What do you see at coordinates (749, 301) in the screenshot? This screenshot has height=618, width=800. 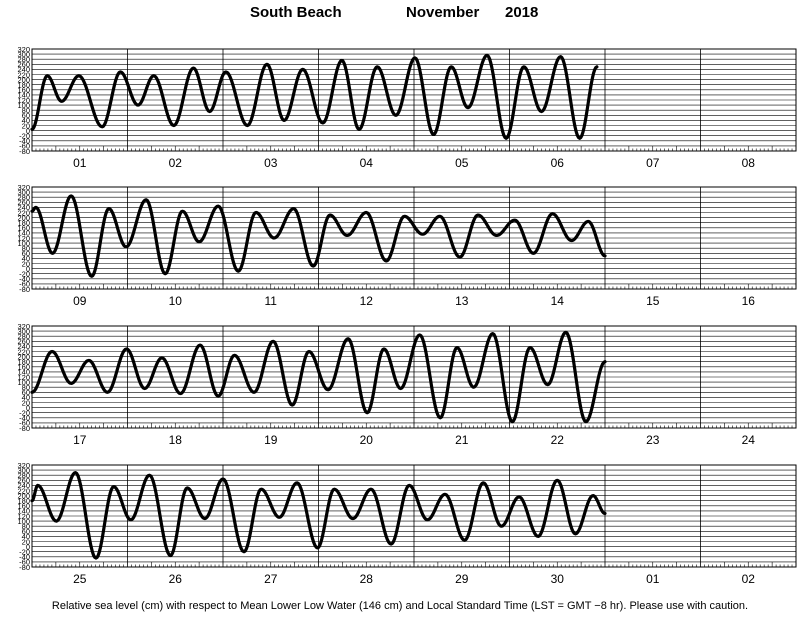 I see `day-label: 16` at bounding box center [749, 301].